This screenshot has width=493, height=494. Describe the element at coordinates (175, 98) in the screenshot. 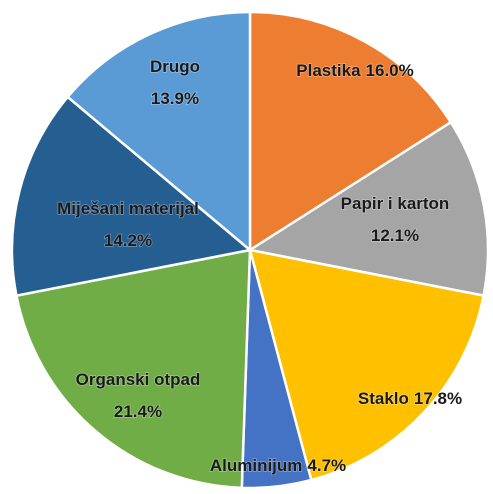

I see `value-label: 13.9%` at that location.